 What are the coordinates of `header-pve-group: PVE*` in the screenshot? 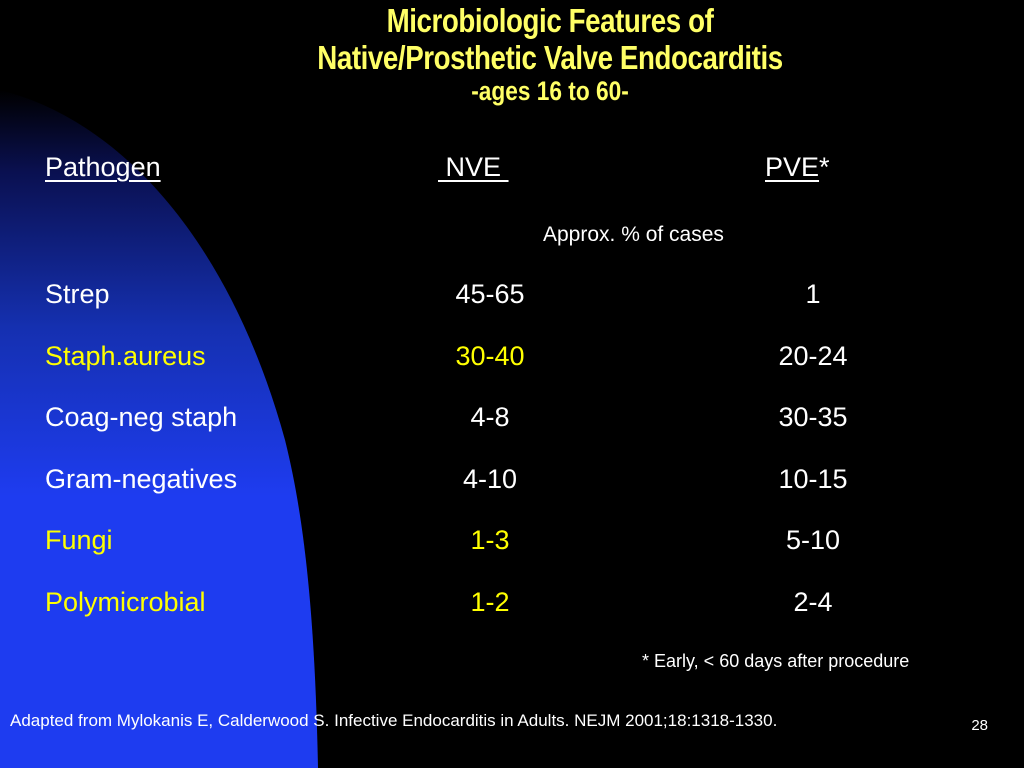 It's located at (797, 167).